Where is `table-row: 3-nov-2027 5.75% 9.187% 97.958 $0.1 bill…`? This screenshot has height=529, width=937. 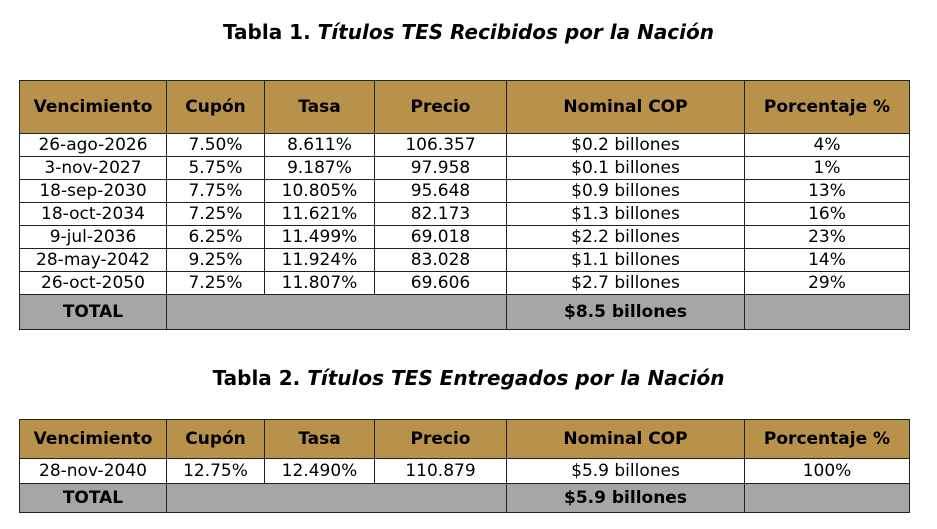
table-row: 3-nov-2027 5.75% 9.187% 97.958 $0.1 bill… is located at coordinates (464, 168).